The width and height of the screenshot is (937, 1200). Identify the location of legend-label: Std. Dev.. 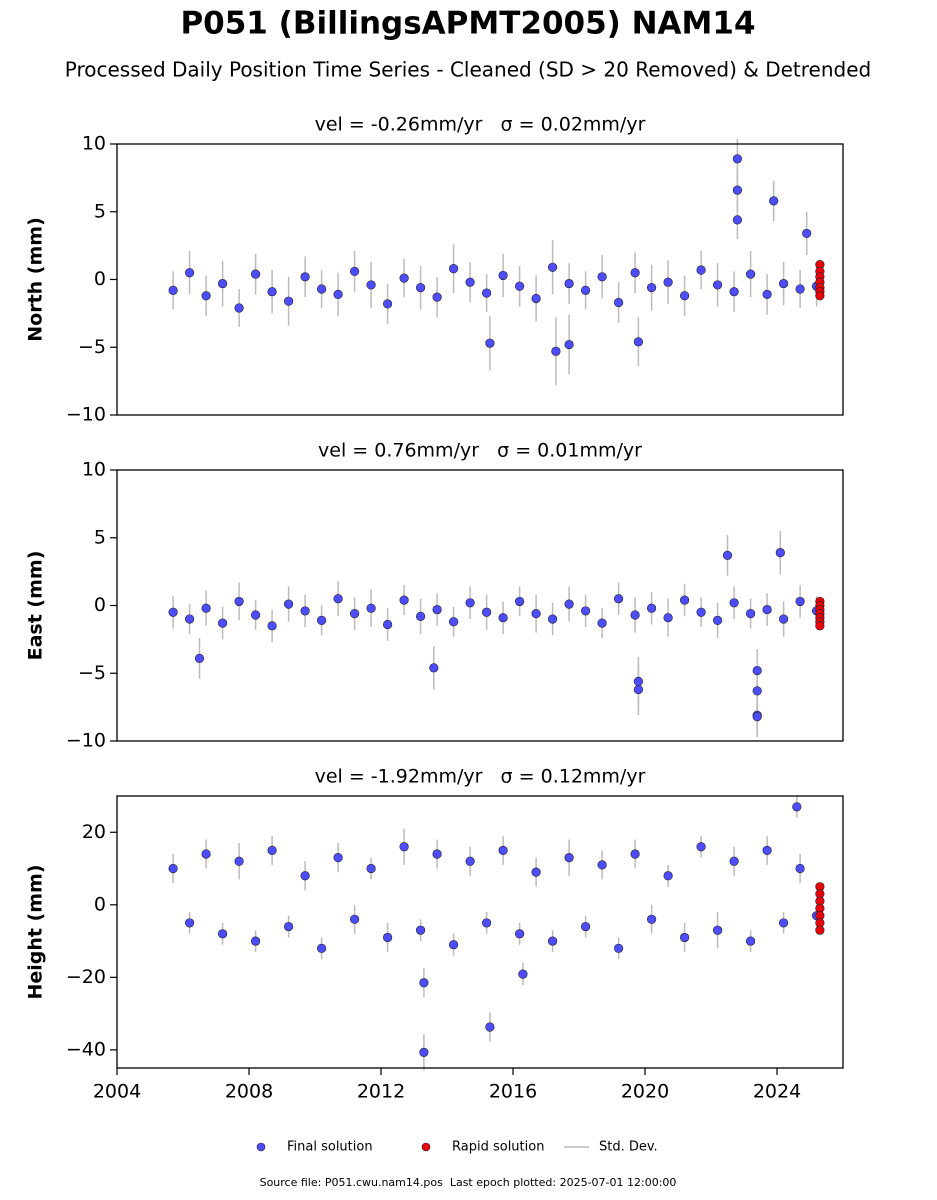
(628, 1147).